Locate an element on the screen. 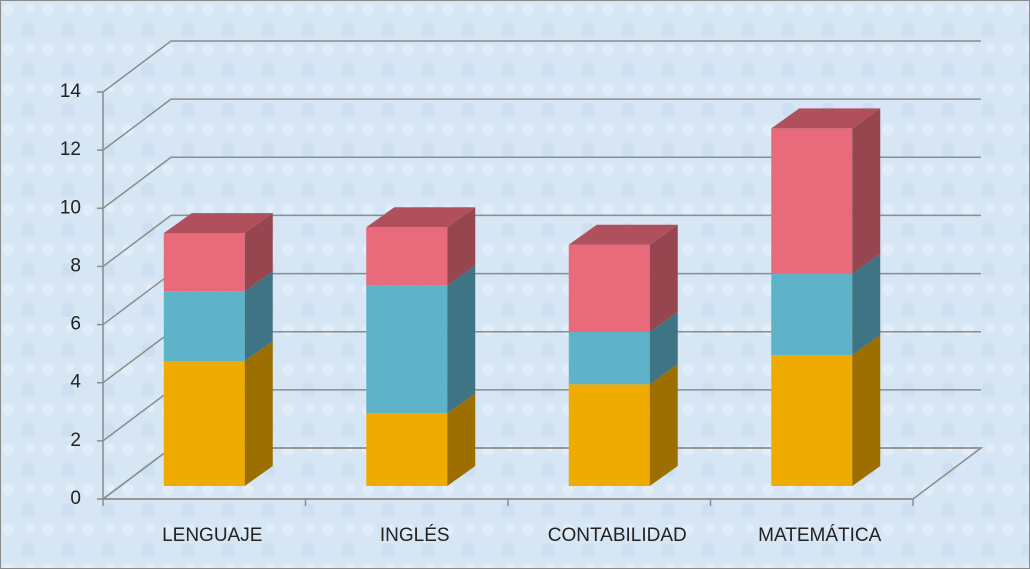 This screenshot has width=1030, height=569. x-tick-label: MATEMÁTICA is located at coordinates (819, 535).